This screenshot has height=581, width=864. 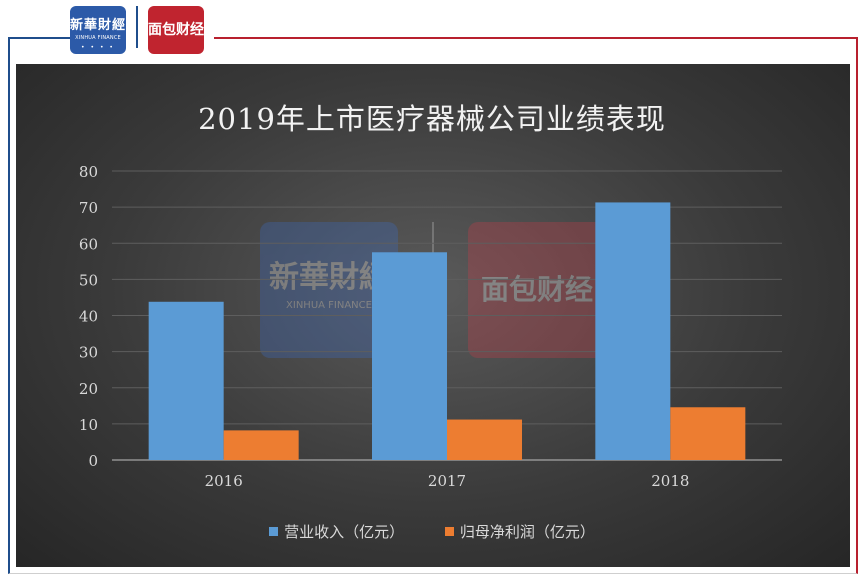 What do you see at coordinates (98, 38) in the screenshot?
I see `xinhua-logo-subtext: XINHUA FINANCE` at bounding box center [98, 38].